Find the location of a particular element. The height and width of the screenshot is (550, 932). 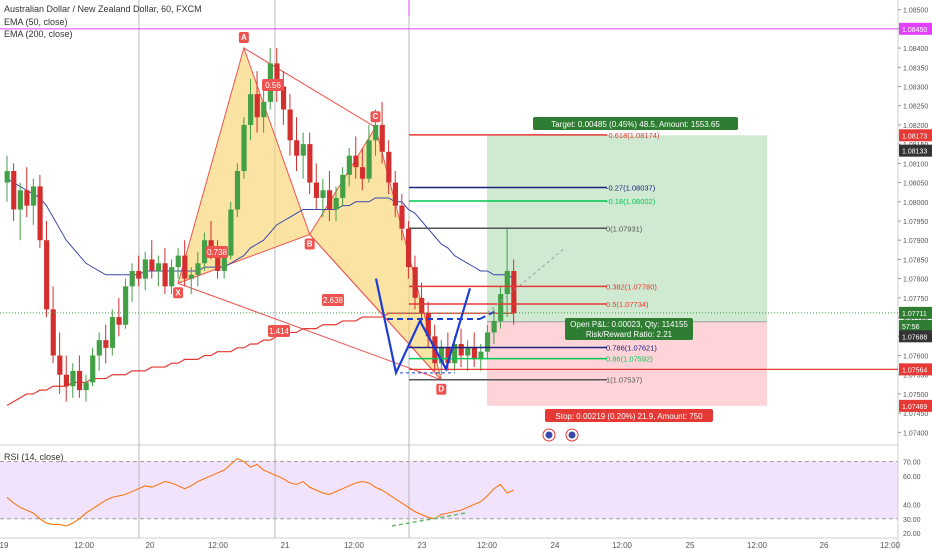

time-tick-label: 21 is located at coordinates (285, 545).